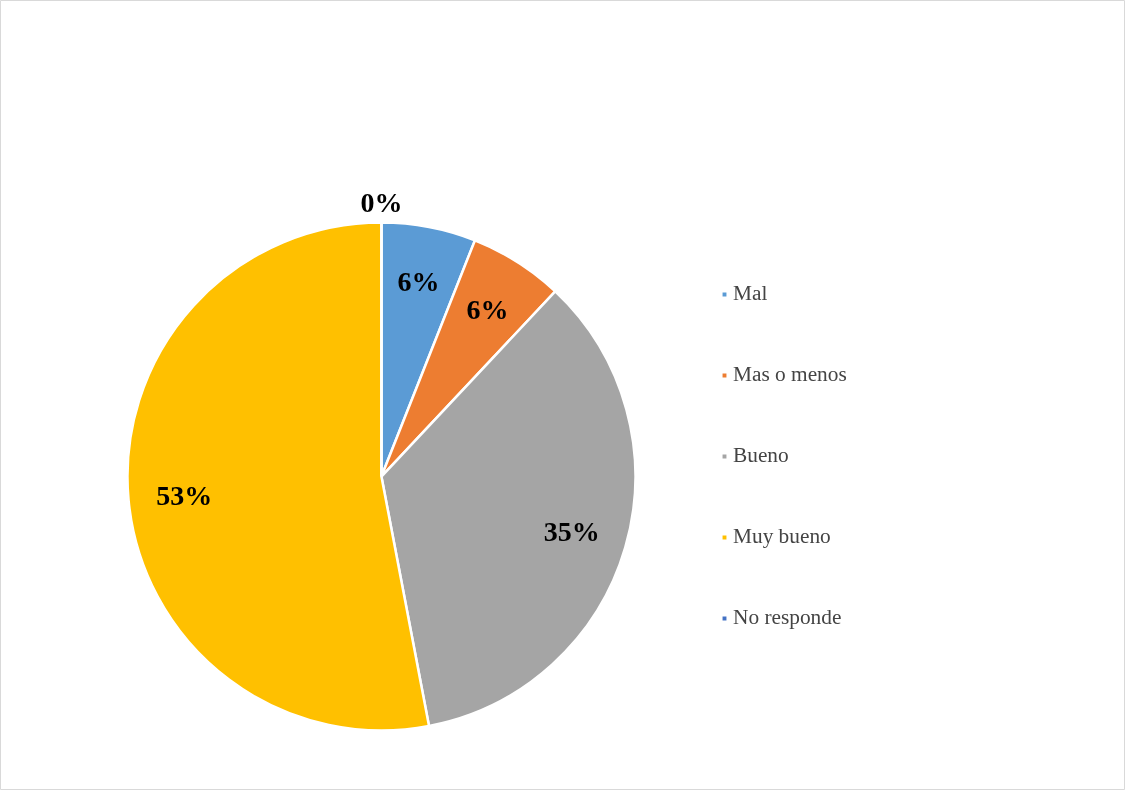 This screenshot has height=790, width=1125. What do you see at coordinates (782, 536) in the screenshot?
I see `legend-label: Muy bueno` at bounding box center [782, 536].